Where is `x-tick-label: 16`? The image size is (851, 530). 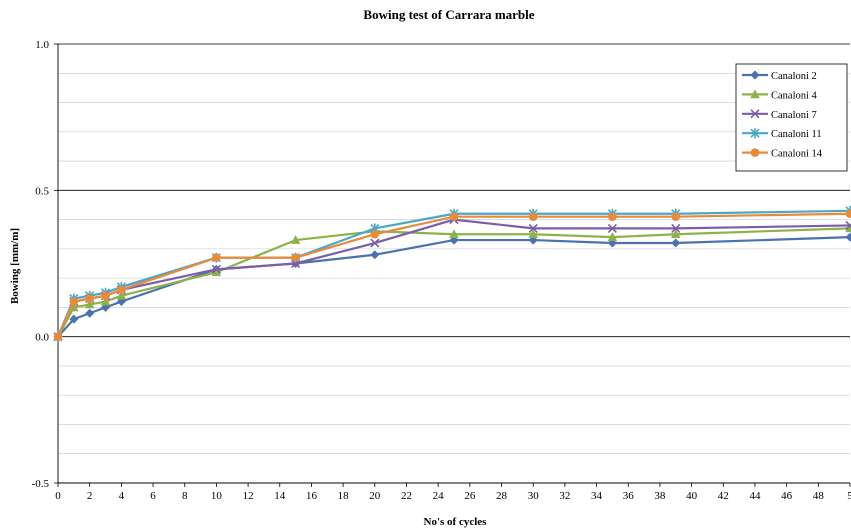 x-tick-label: 16 is located at coordinates (312, 496).